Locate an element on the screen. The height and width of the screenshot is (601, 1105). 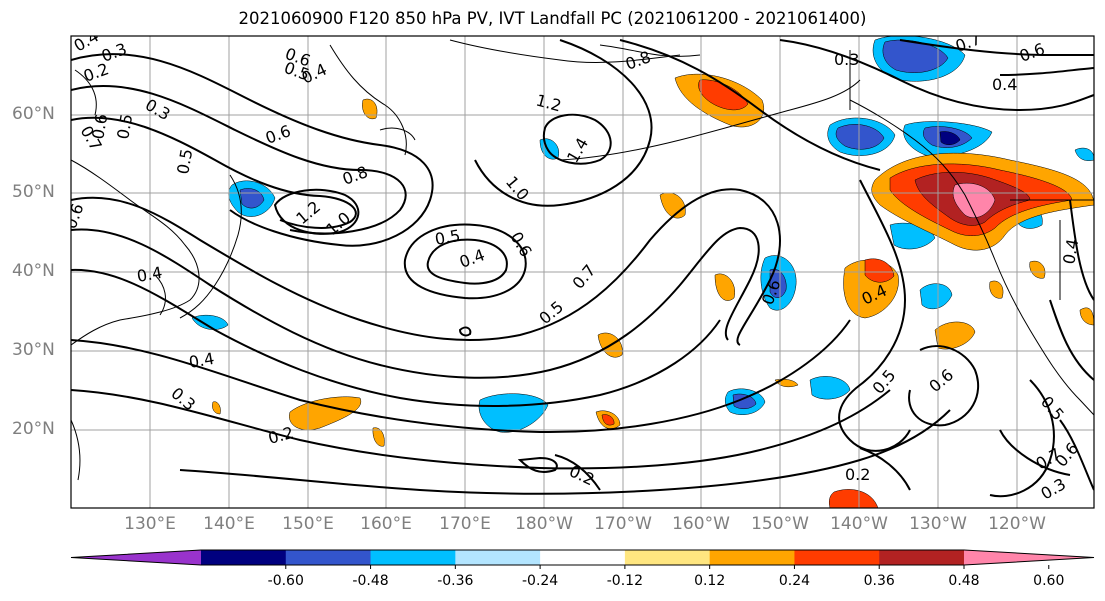
lon-label: 160°E is located at coordinates (386, 524).